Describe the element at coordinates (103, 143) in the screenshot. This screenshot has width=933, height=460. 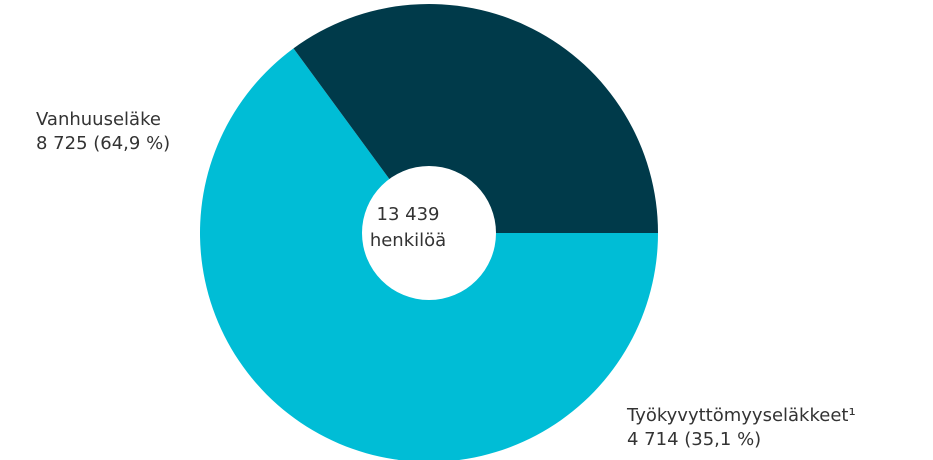
I see `label-vanhuuselake-value: 8 725 (64,9 %)` at that location.